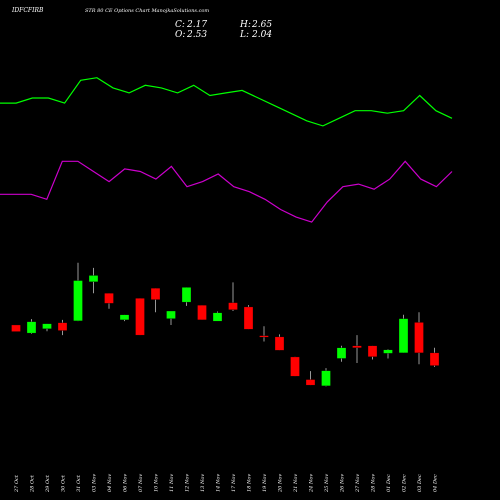  What do you see at coordinates (110, 483) in the screenshot?
I see `x-tick-label: 04 Nov` at bounding box center [110, 483].